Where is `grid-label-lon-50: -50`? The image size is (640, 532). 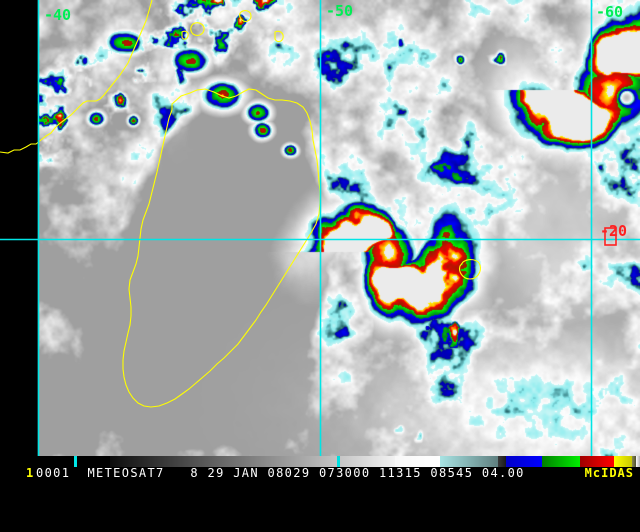
grid-label-lon-50: -50 is located at coordinates (340, 11).